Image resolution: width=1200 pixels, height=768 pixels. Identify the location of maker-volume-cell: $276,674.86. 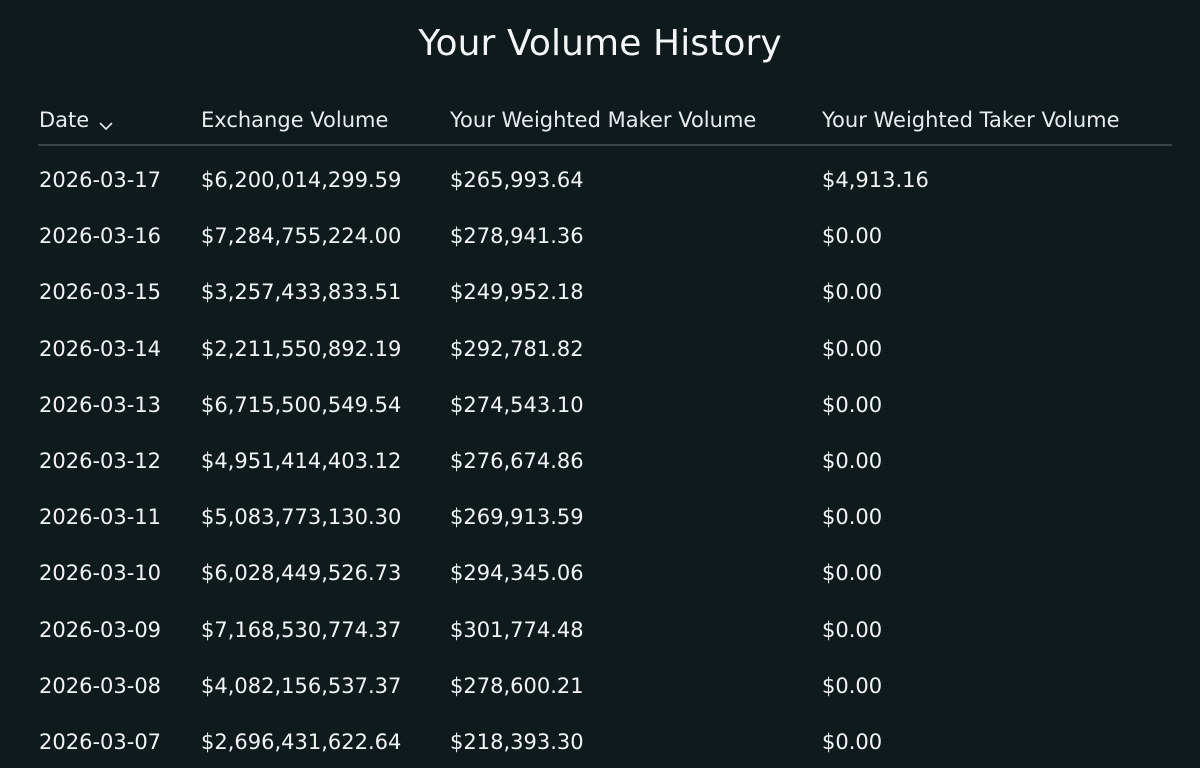
(517, 460).